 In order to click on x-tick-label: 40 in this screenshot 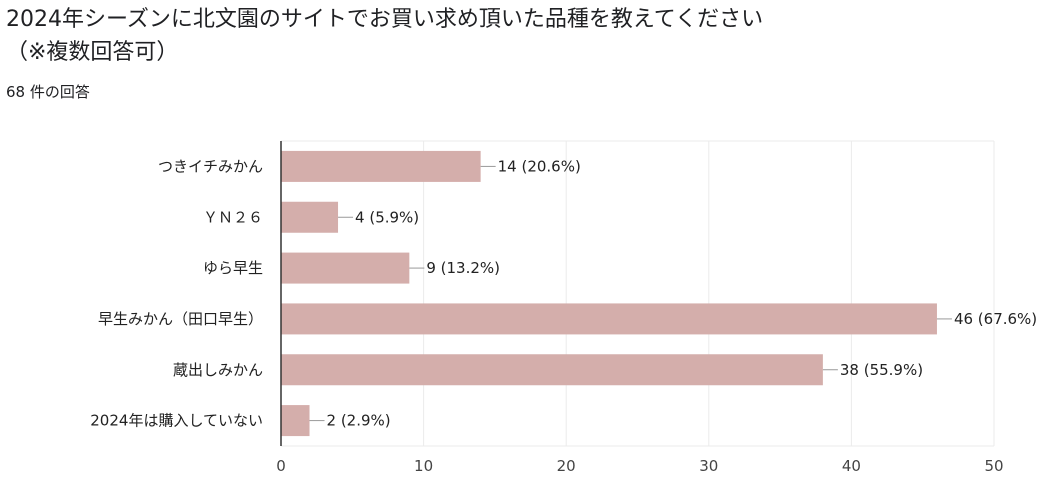, I will do `click(851, 466)`.